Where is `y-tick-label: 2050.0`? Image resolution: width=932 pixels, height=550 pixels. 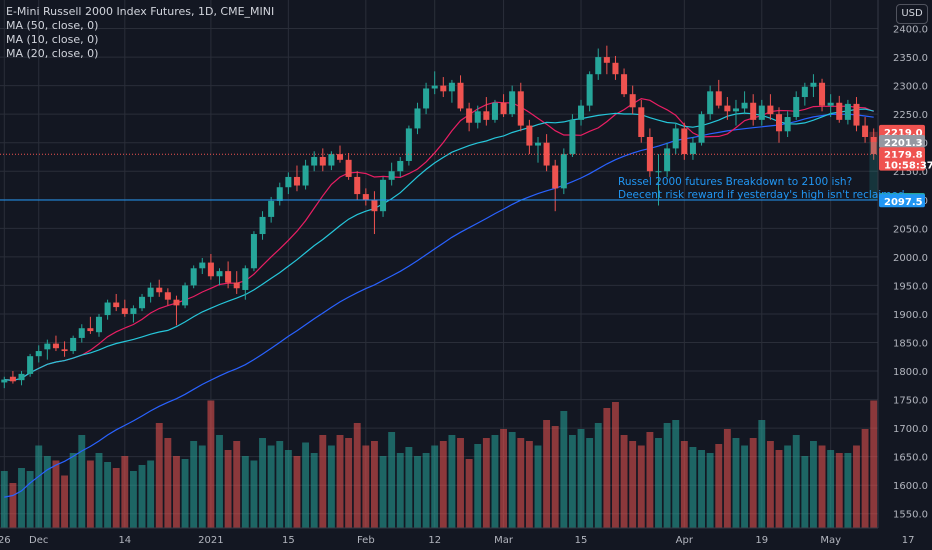
y-tick-label: 2050.0 is located at coordinates (910, 229).